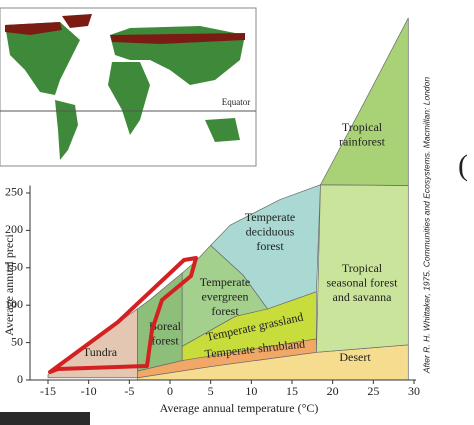 This screenshot has height=425, width=474. Describe the element at coordinates (14, 267) in the screenshot. I see `y-tick-label: 150` at that location.